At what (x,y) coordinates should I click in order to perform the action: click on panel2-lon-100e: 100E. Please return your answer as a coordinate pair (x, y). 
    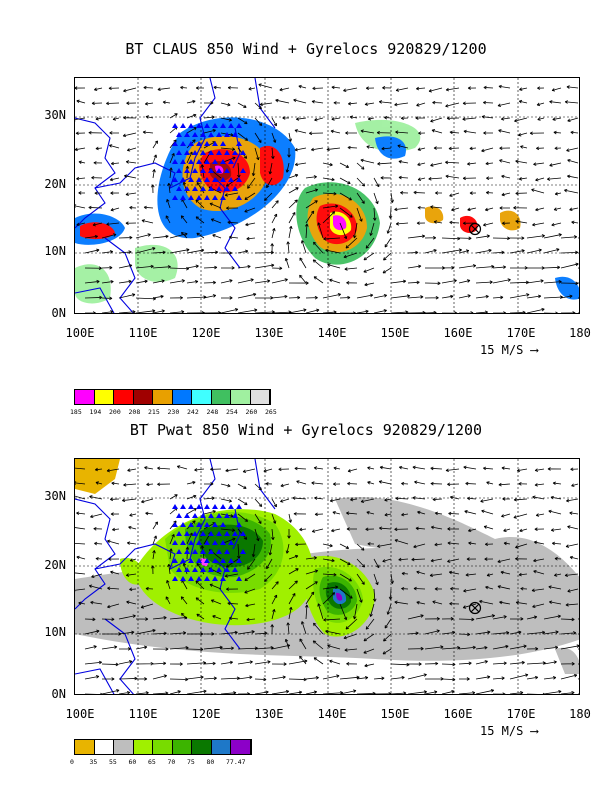
    Looking at the image, I should click on (80, 714).